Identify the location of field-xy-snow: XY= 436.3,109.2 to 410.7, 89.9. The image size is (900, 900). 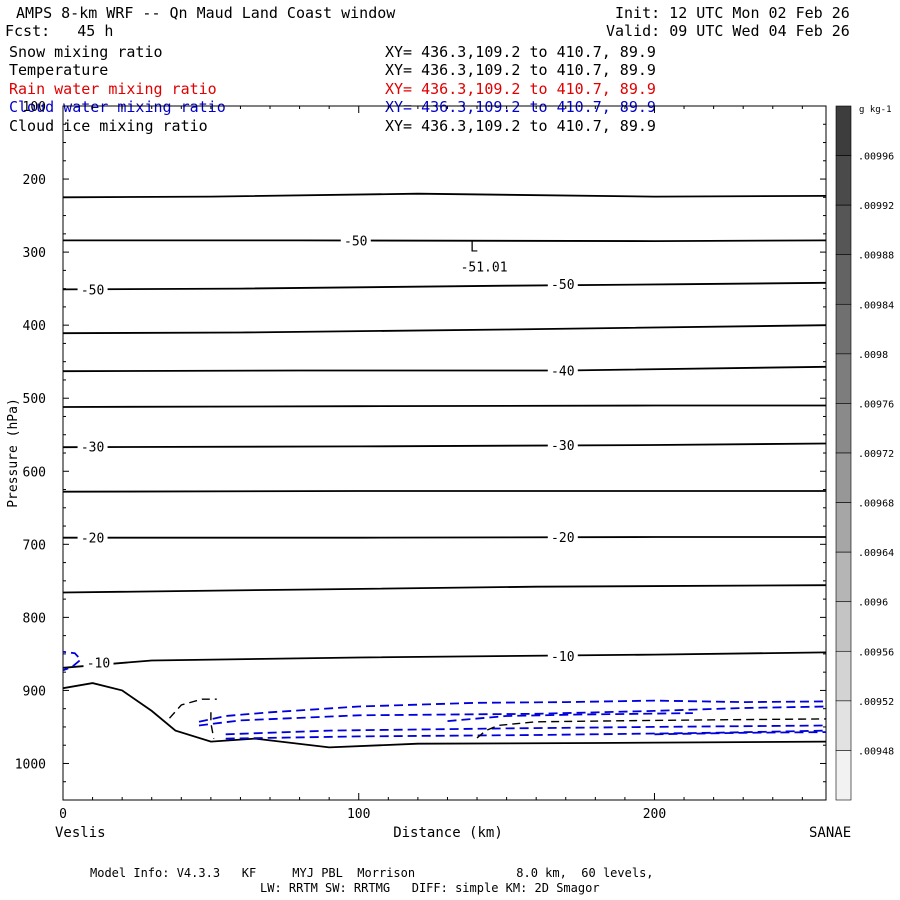
(520, 52).